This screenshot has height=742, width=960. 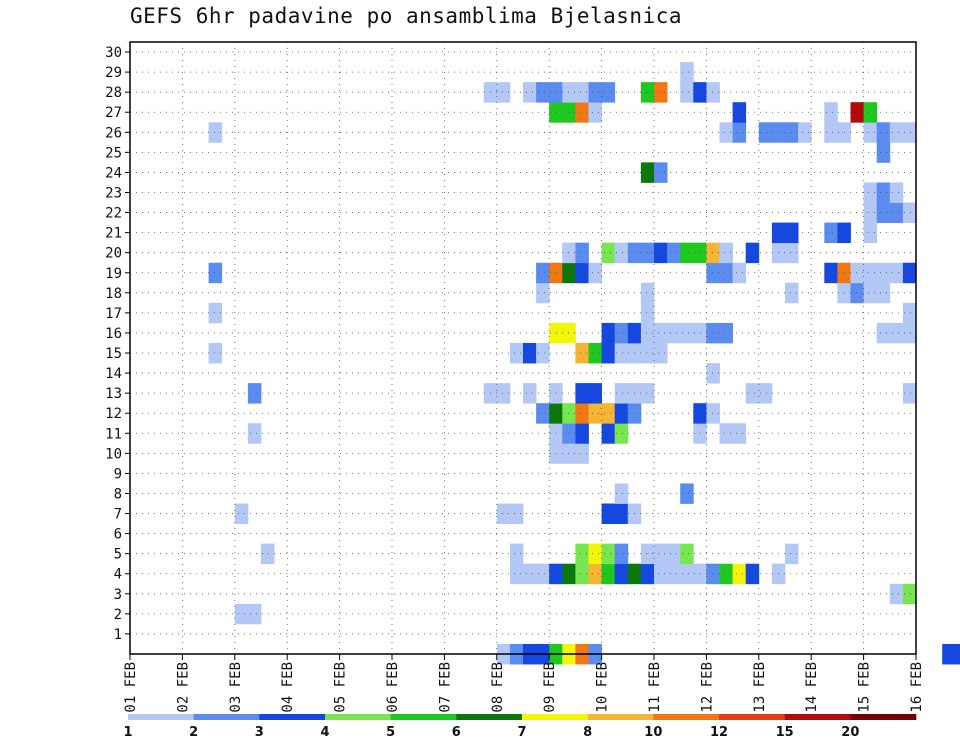 What do you see at coordinates (113, 414) in the screenshot?
I see `y-tick-label: 12` at bounding box center [113, 414].